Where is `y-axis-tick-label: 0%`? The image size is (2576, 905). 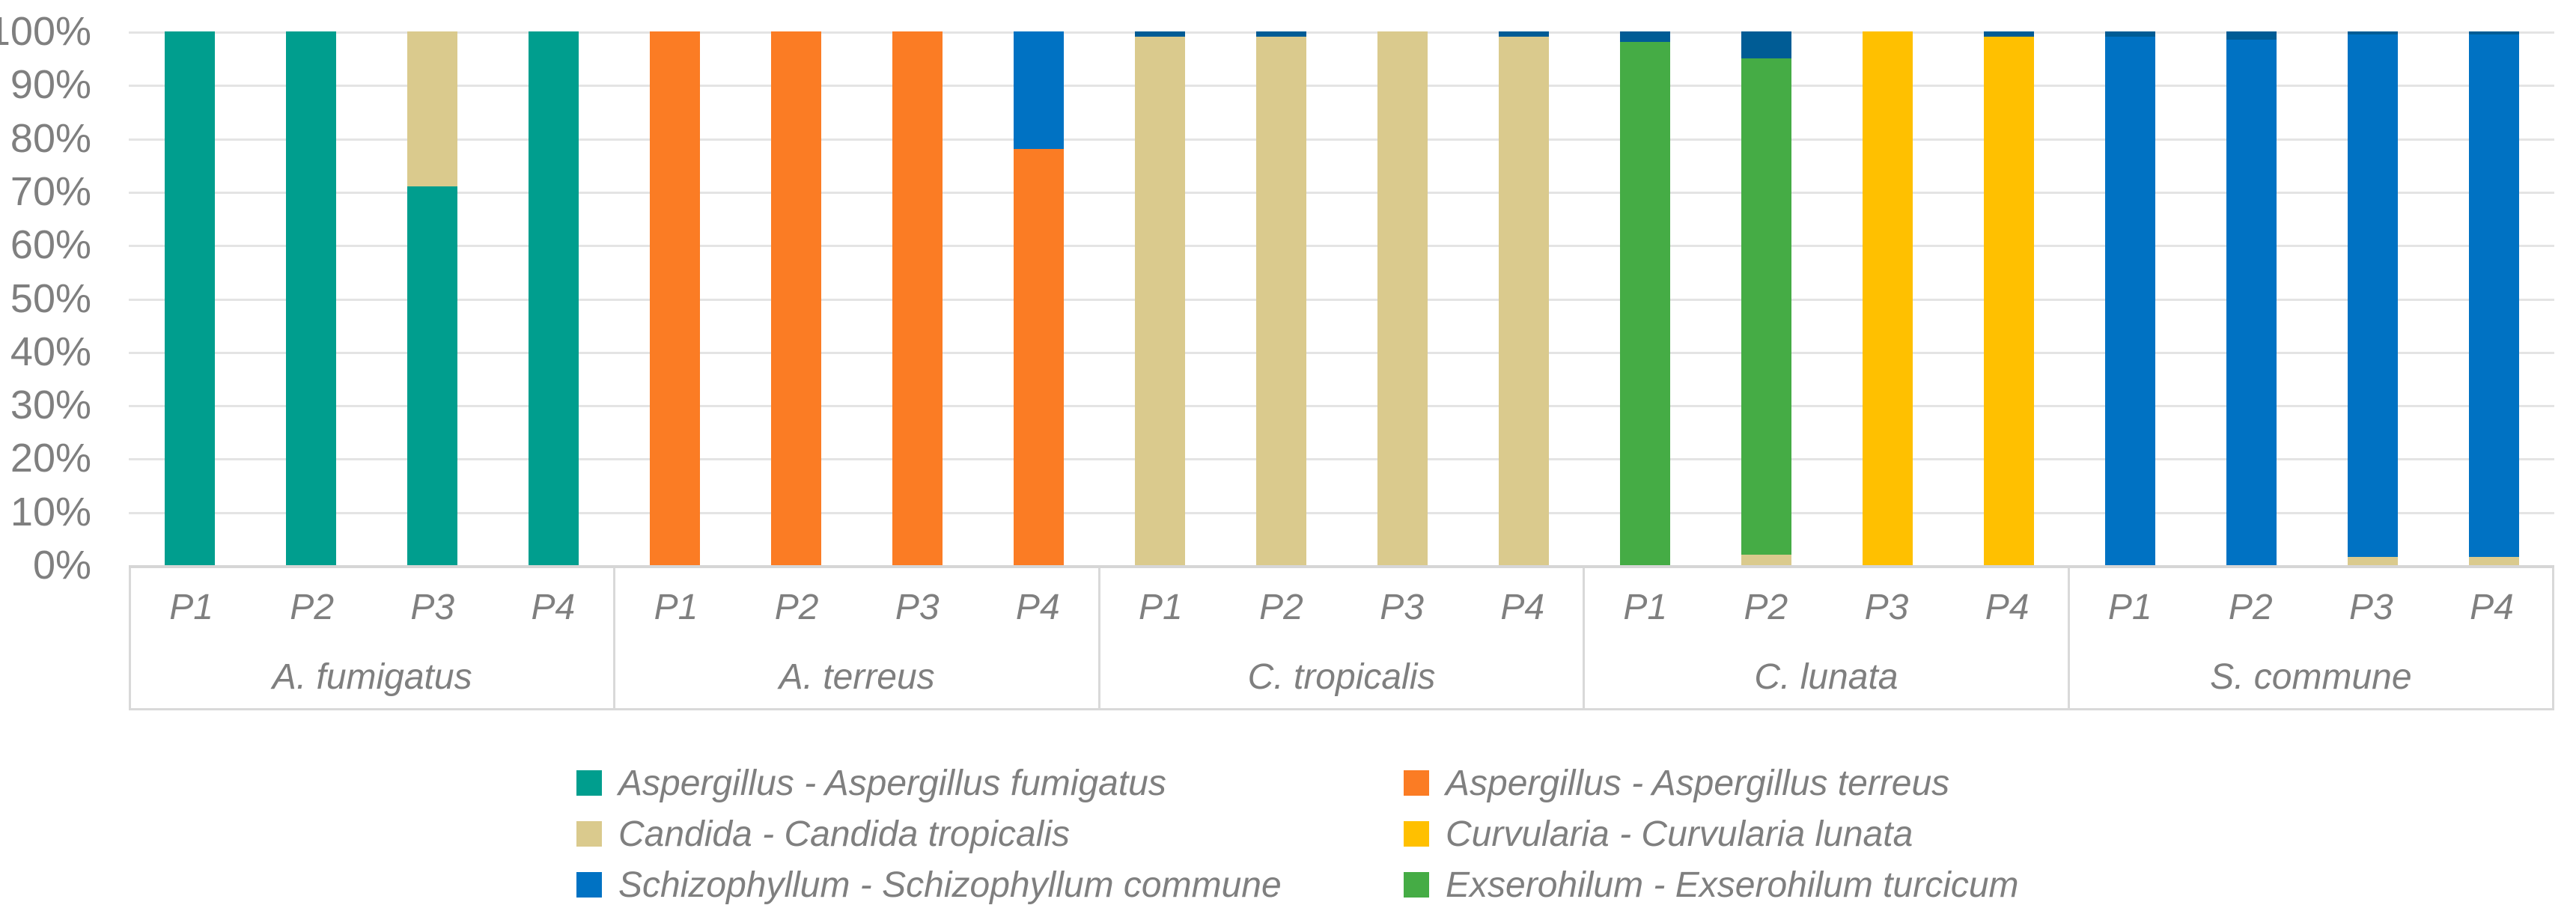 y-axis-tick-label: 0% is located at coordinates (61, 565).